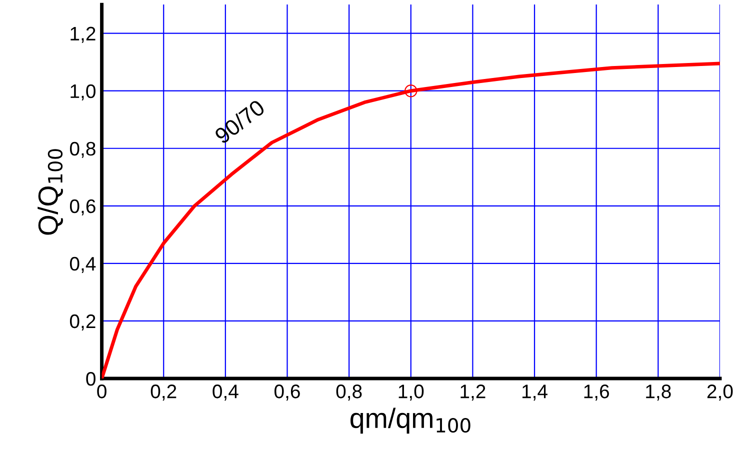 The height and width of the screenshot is (456, 743). I want to click on y-tick-label: 0,6, so click(83, 207).